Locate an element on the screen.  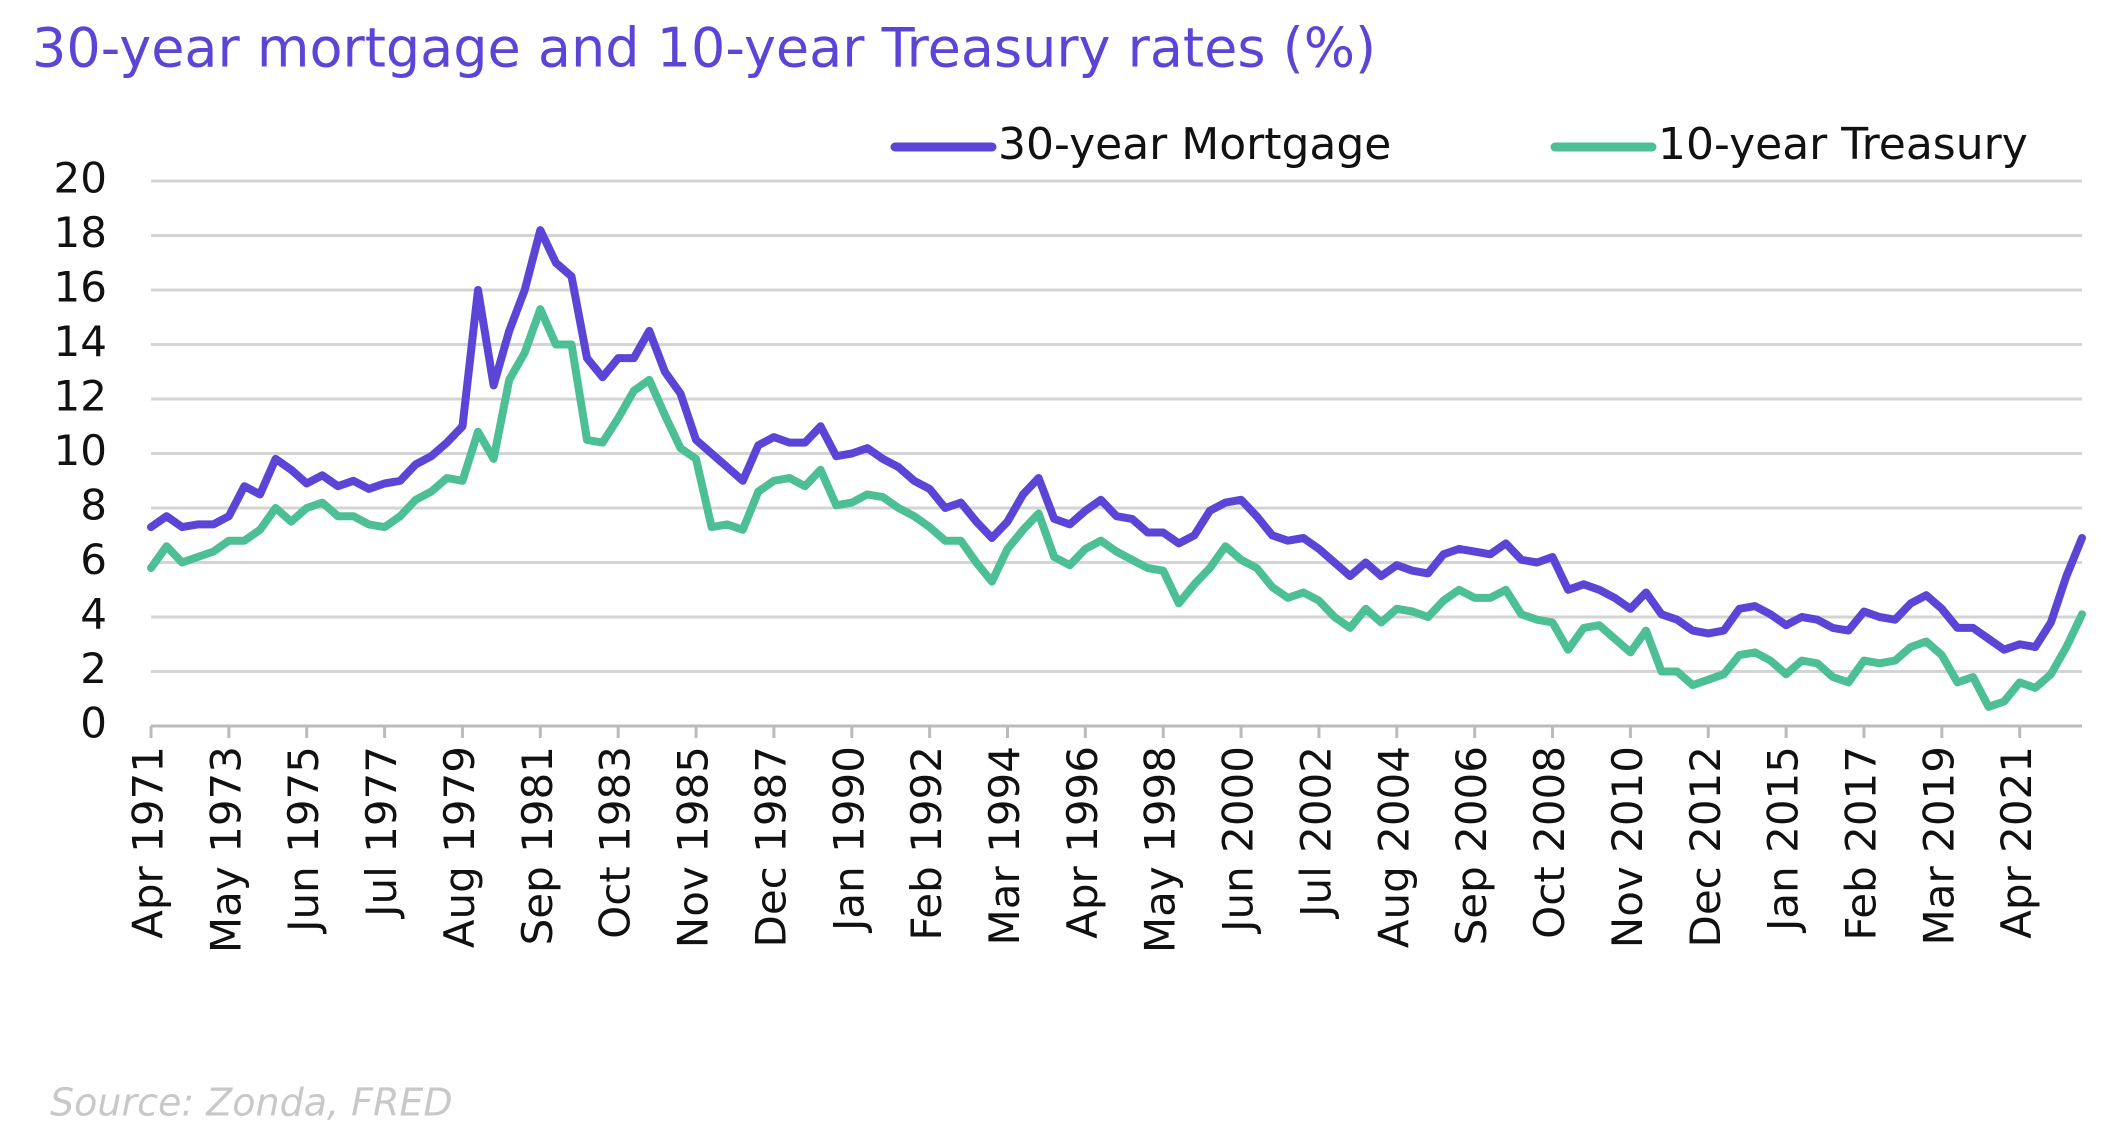
x-tick-label: Jan 2015 is located at coordinates (1783, 840).